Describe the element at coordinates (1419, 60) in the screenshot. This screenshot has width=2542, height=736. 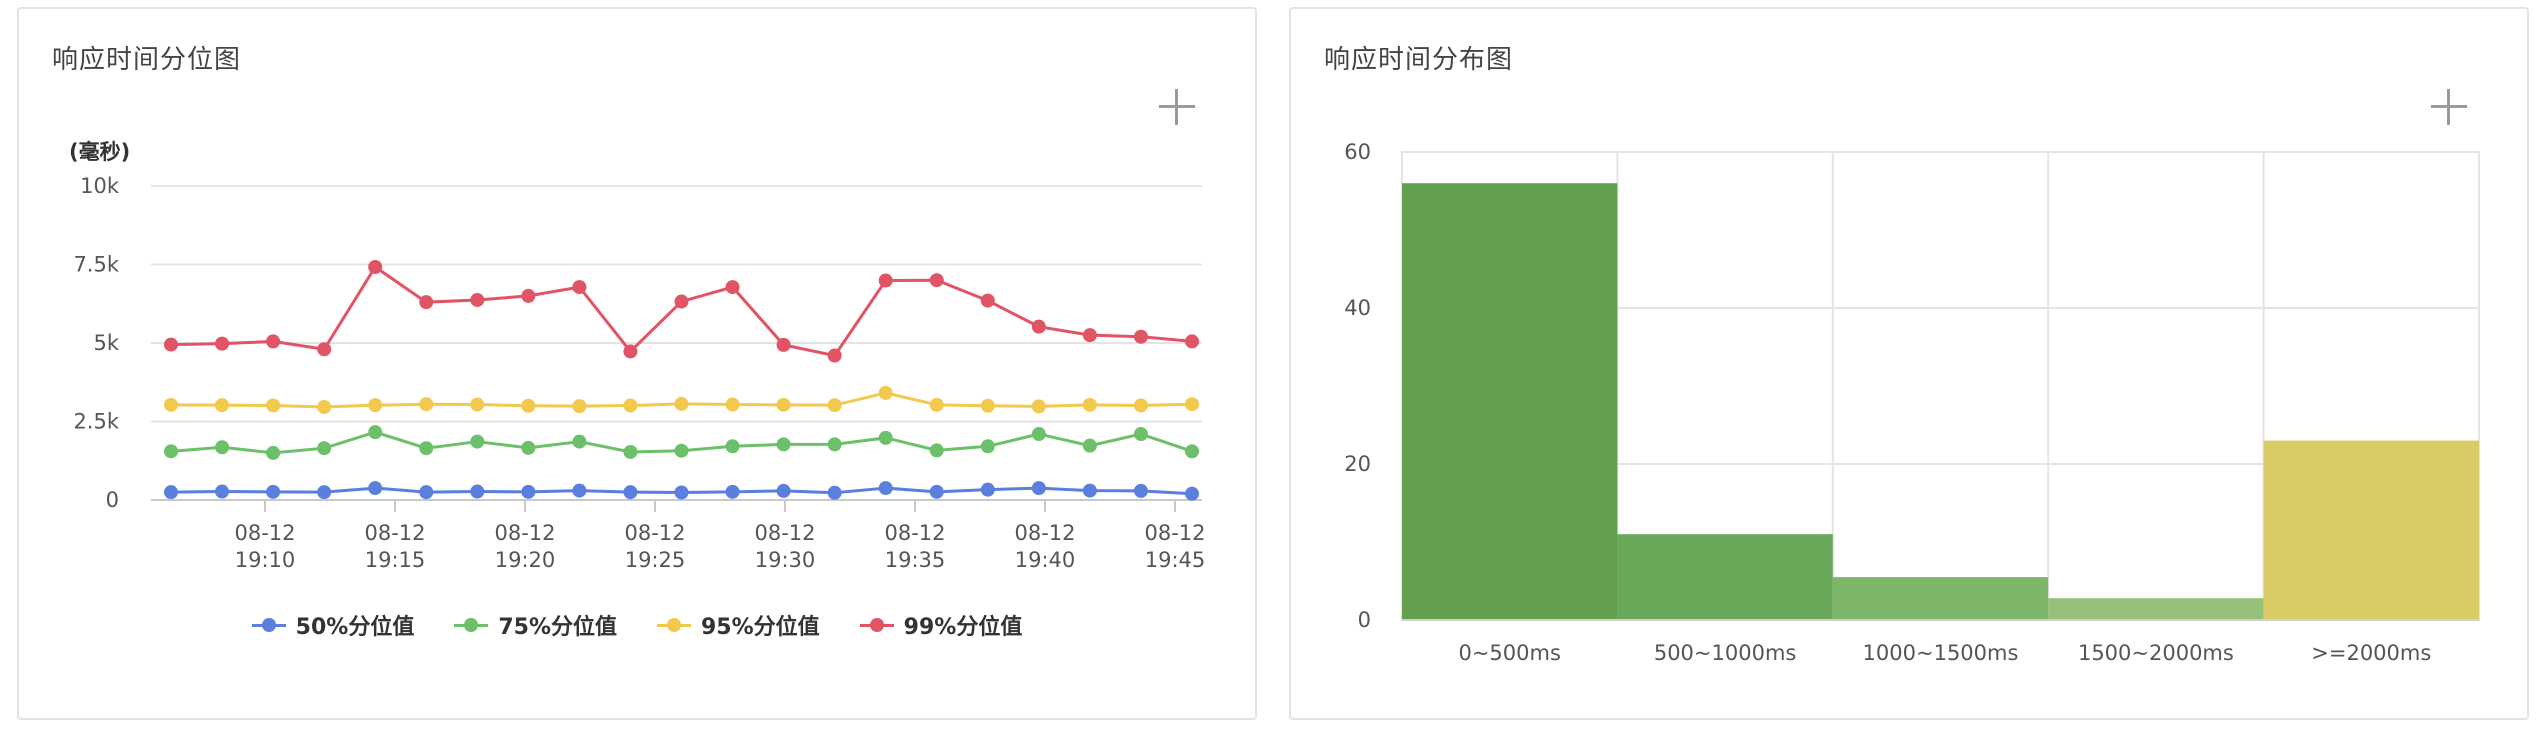
I see `panel-title: 响应时间分布图` at that location.